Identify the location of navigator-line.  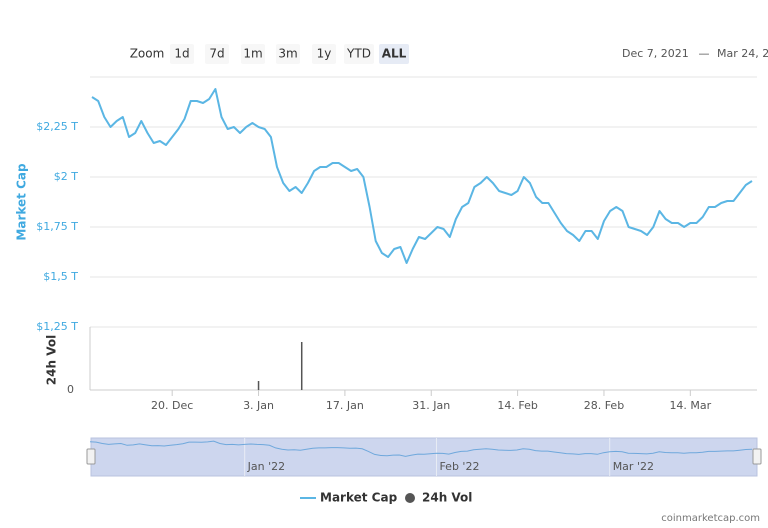
(421, 448).